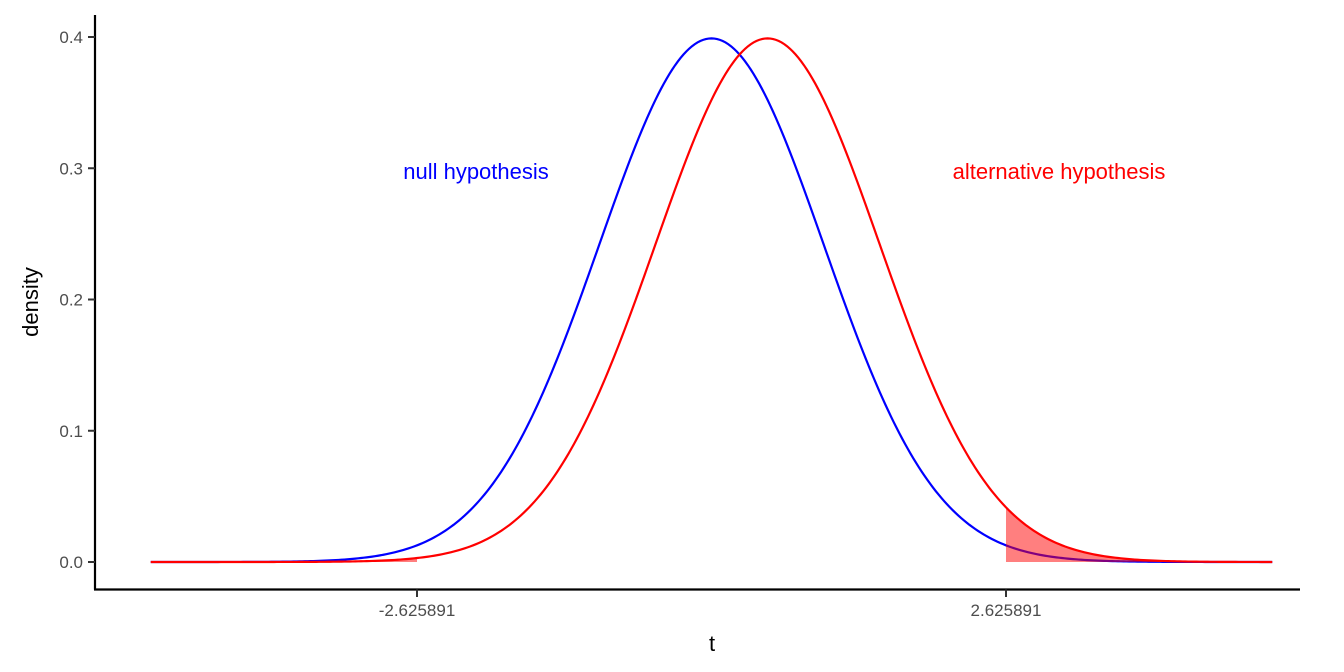 The image size is (1344, 672). Describe the element at coordinates (71, 37) in the screenshot. I see `y-tick-label: 0.4` at that location.